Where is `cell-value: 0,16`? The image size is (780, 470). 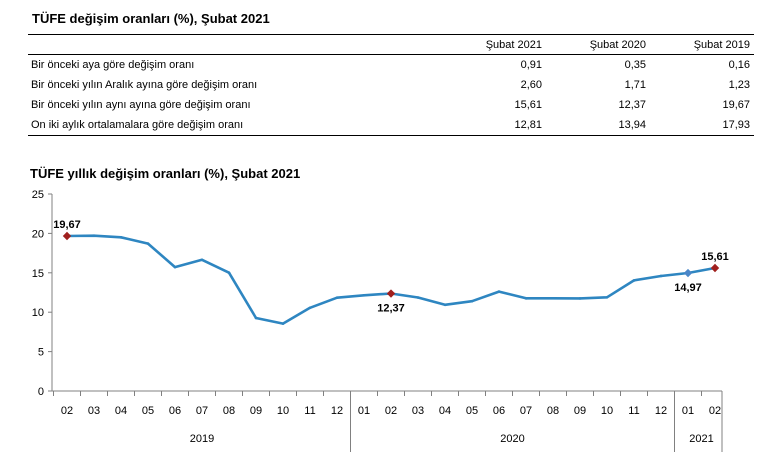
cell-value: 0,16 is located at coordinates (739, 65).